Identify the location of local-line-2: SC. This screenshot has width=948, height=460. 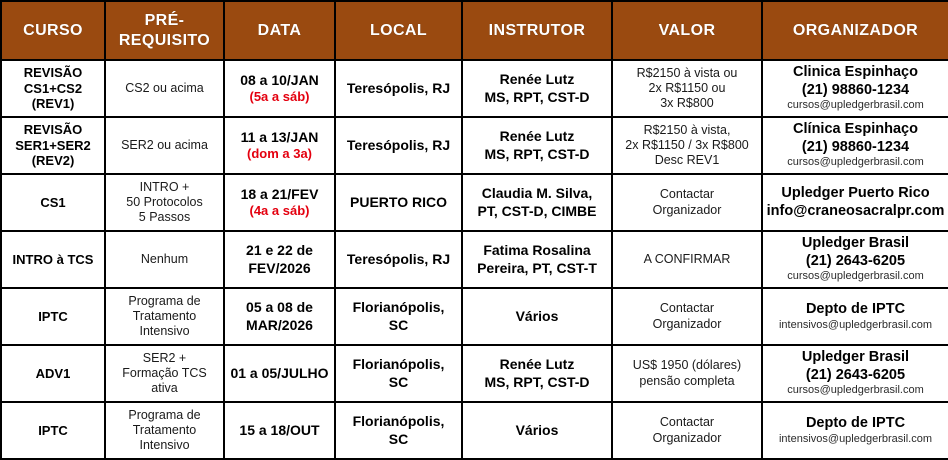
(398, 324).